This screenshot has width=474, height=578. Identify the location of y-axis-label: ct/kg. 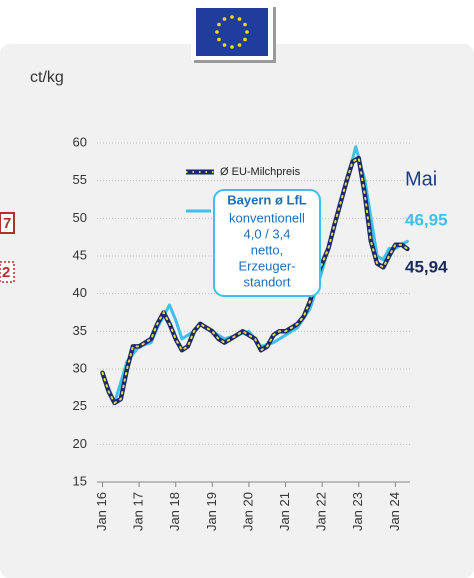
(47, 77).